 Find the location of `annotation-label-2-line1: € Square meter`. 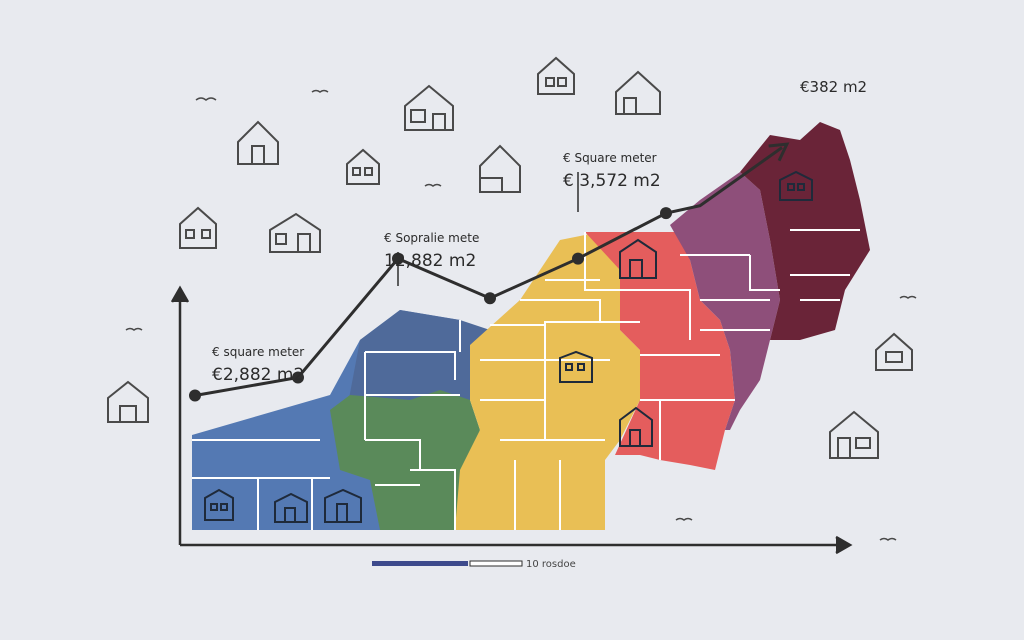

annotation-label-2-line1: € Square meter is located at coordinates (610, 158).